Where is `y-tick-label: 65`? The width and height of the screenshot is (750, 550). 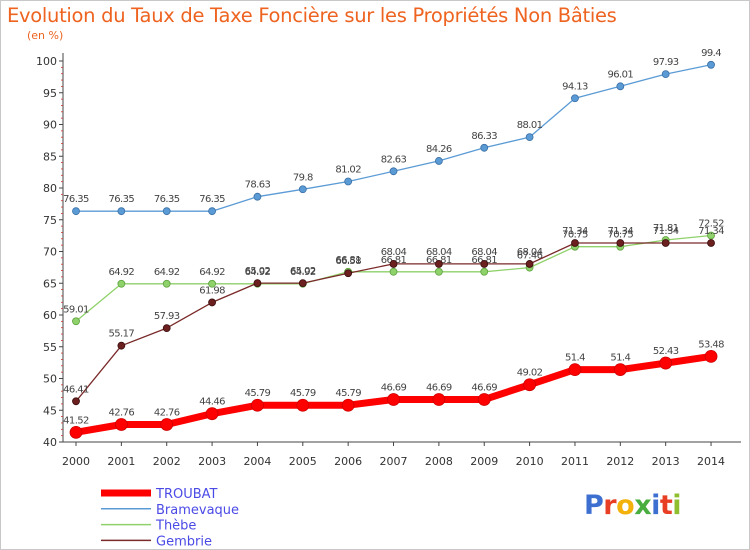
y-tick-label: 65 is located at coordinates (50, 283).